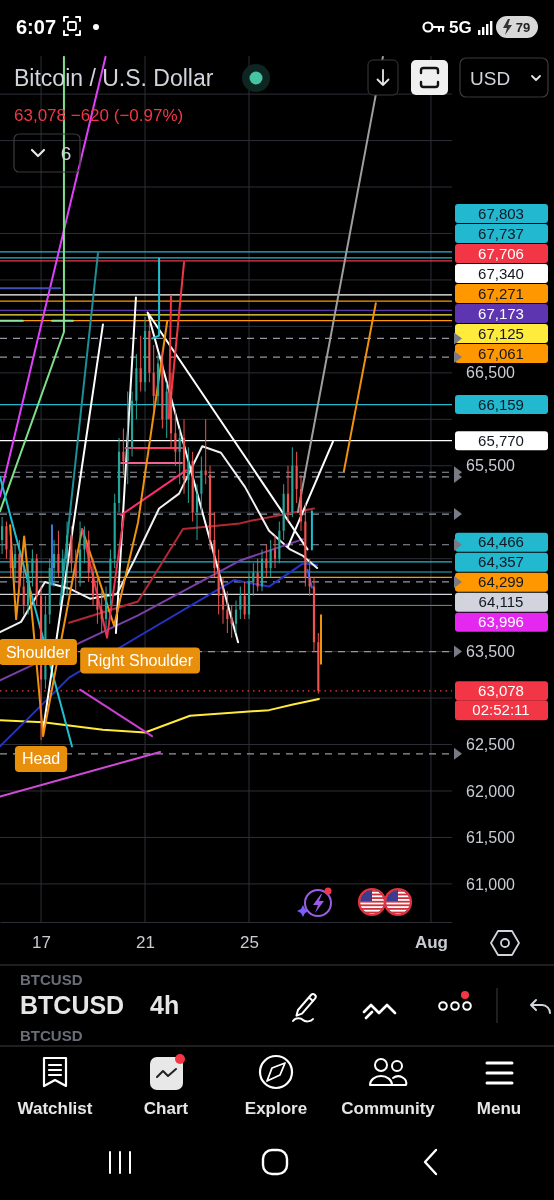 The image size is (554, 1200). Describe the element at coordinates (460, 27) in the screenshot. I see `text: 5G` at that location.